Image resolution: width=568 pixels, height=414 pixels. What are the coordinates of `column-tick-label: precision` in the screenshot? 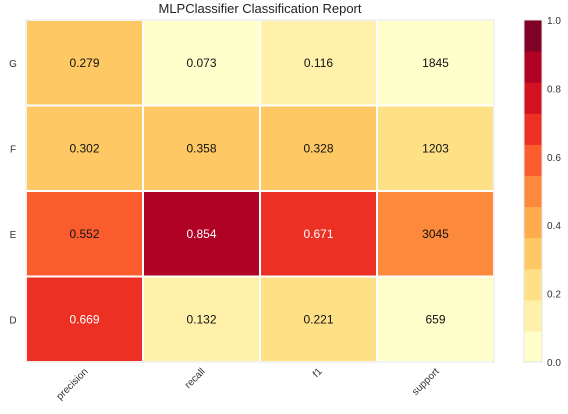 It's located at (73, 384).